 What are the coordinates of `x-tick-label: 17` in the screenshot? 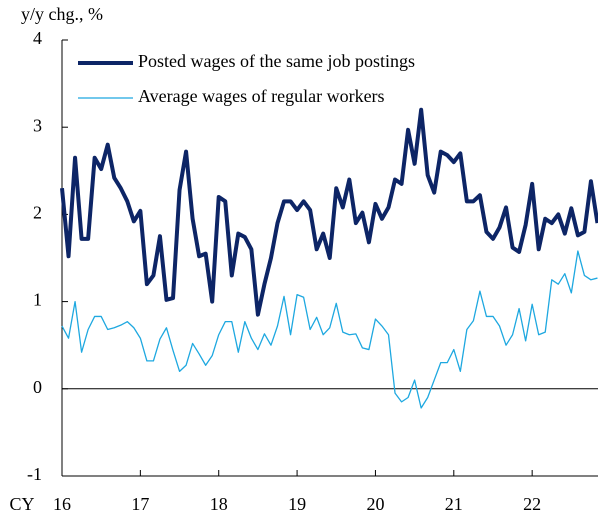 It's located at (140, 504).